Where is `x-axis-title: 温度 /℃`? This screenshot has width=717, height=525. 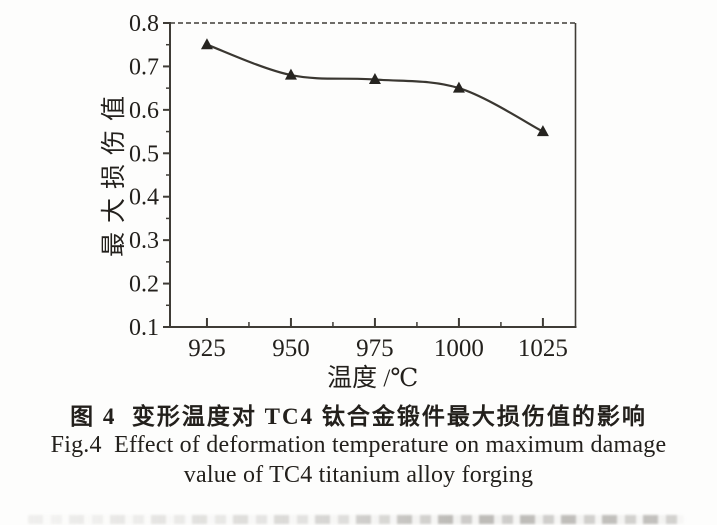 x-axis-title: 温度 /℃ is located at coordinates (372, 378).